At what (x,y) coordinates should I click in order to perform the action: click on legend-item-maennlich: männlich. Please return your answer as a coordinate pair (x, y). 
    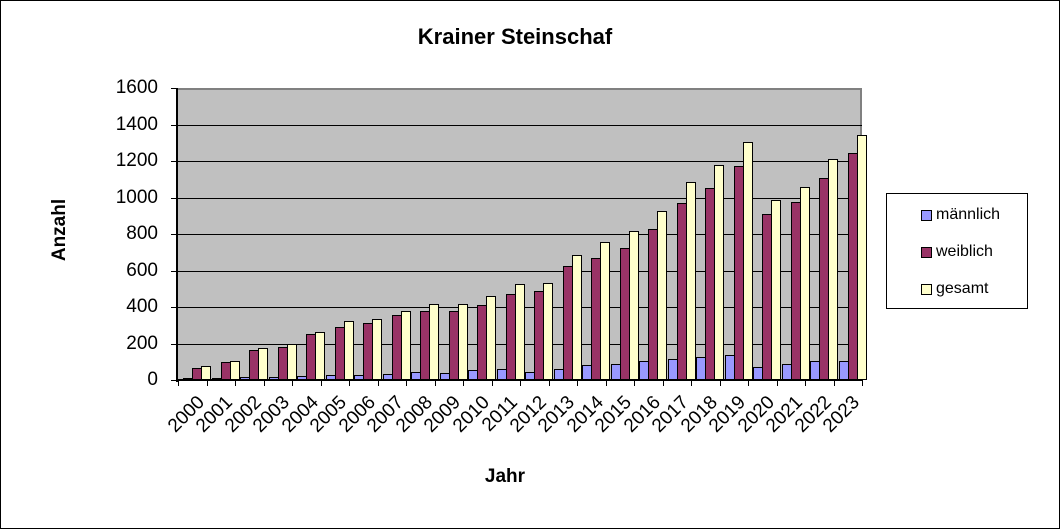
    Looking at the image, I should click on (960, 215).